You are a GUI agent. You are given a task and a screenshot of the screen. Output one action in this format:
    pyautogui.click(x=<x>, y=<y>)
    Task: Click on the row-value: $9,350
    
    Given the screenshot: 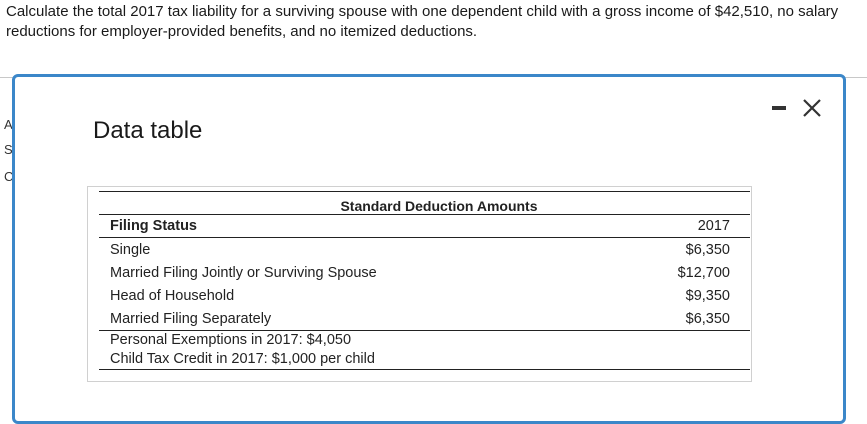 What is the action you would take?
    pyautogui.click(x=707, y=295)
    